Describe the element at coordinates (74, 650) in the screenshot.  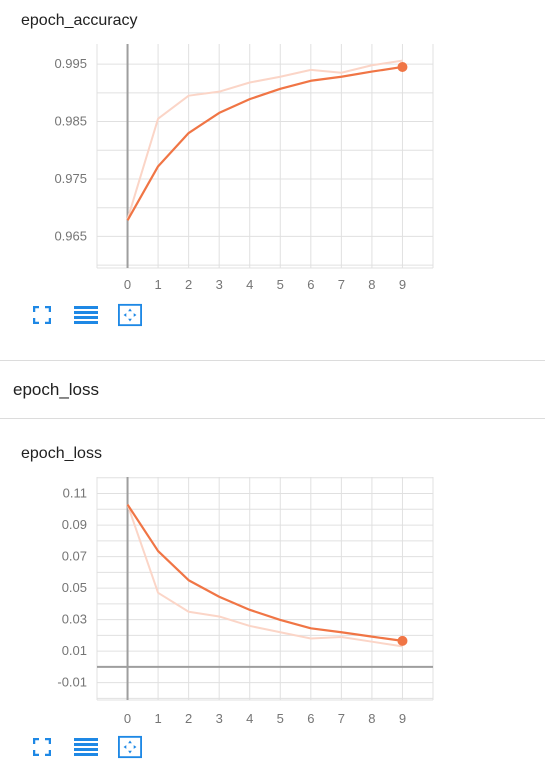
I see `y-tick-label: 0.01` at that location.